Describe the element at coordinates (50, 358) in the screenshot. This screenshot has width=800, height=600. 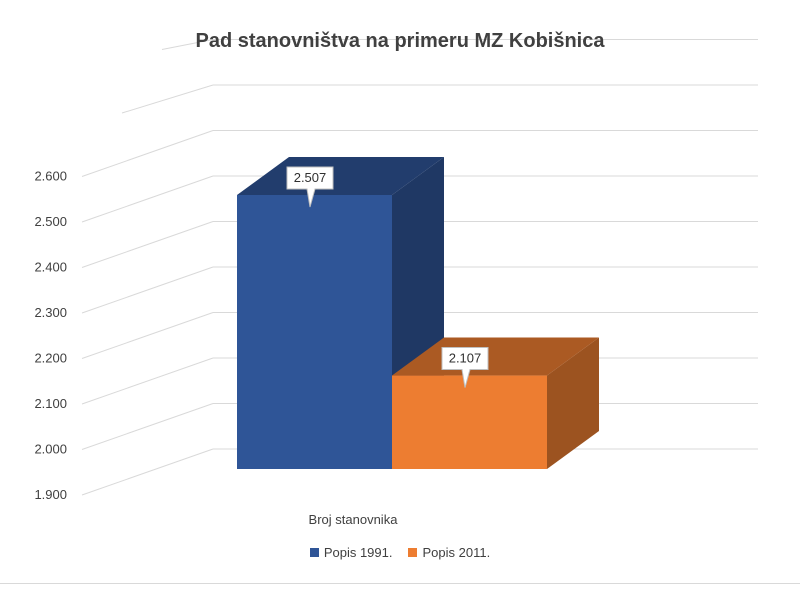
I see `y-tick-label: 2.200` at that location.